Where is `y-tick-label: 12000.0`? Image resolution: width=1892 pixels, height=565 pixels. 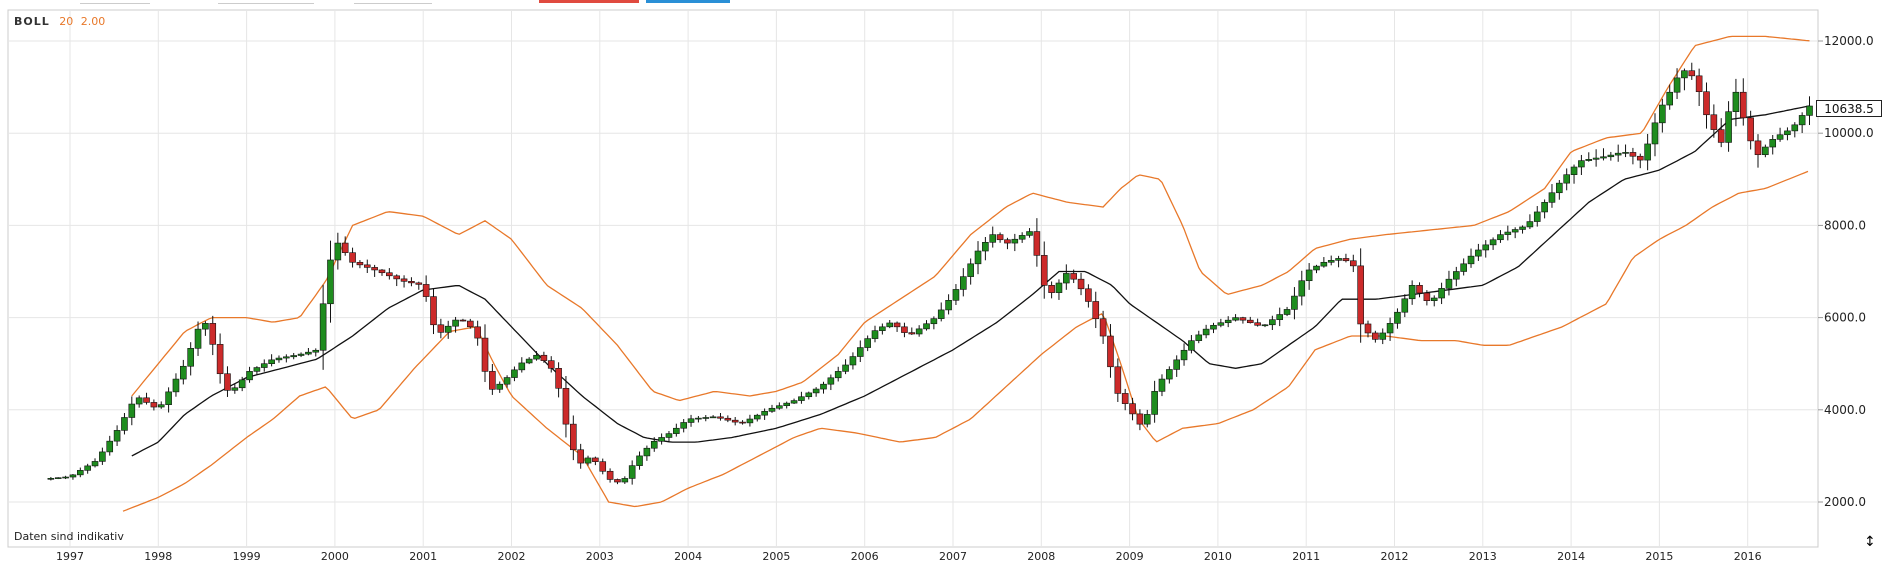 y-tick-label: 12000.0 is located at coordinates (1849, 41).